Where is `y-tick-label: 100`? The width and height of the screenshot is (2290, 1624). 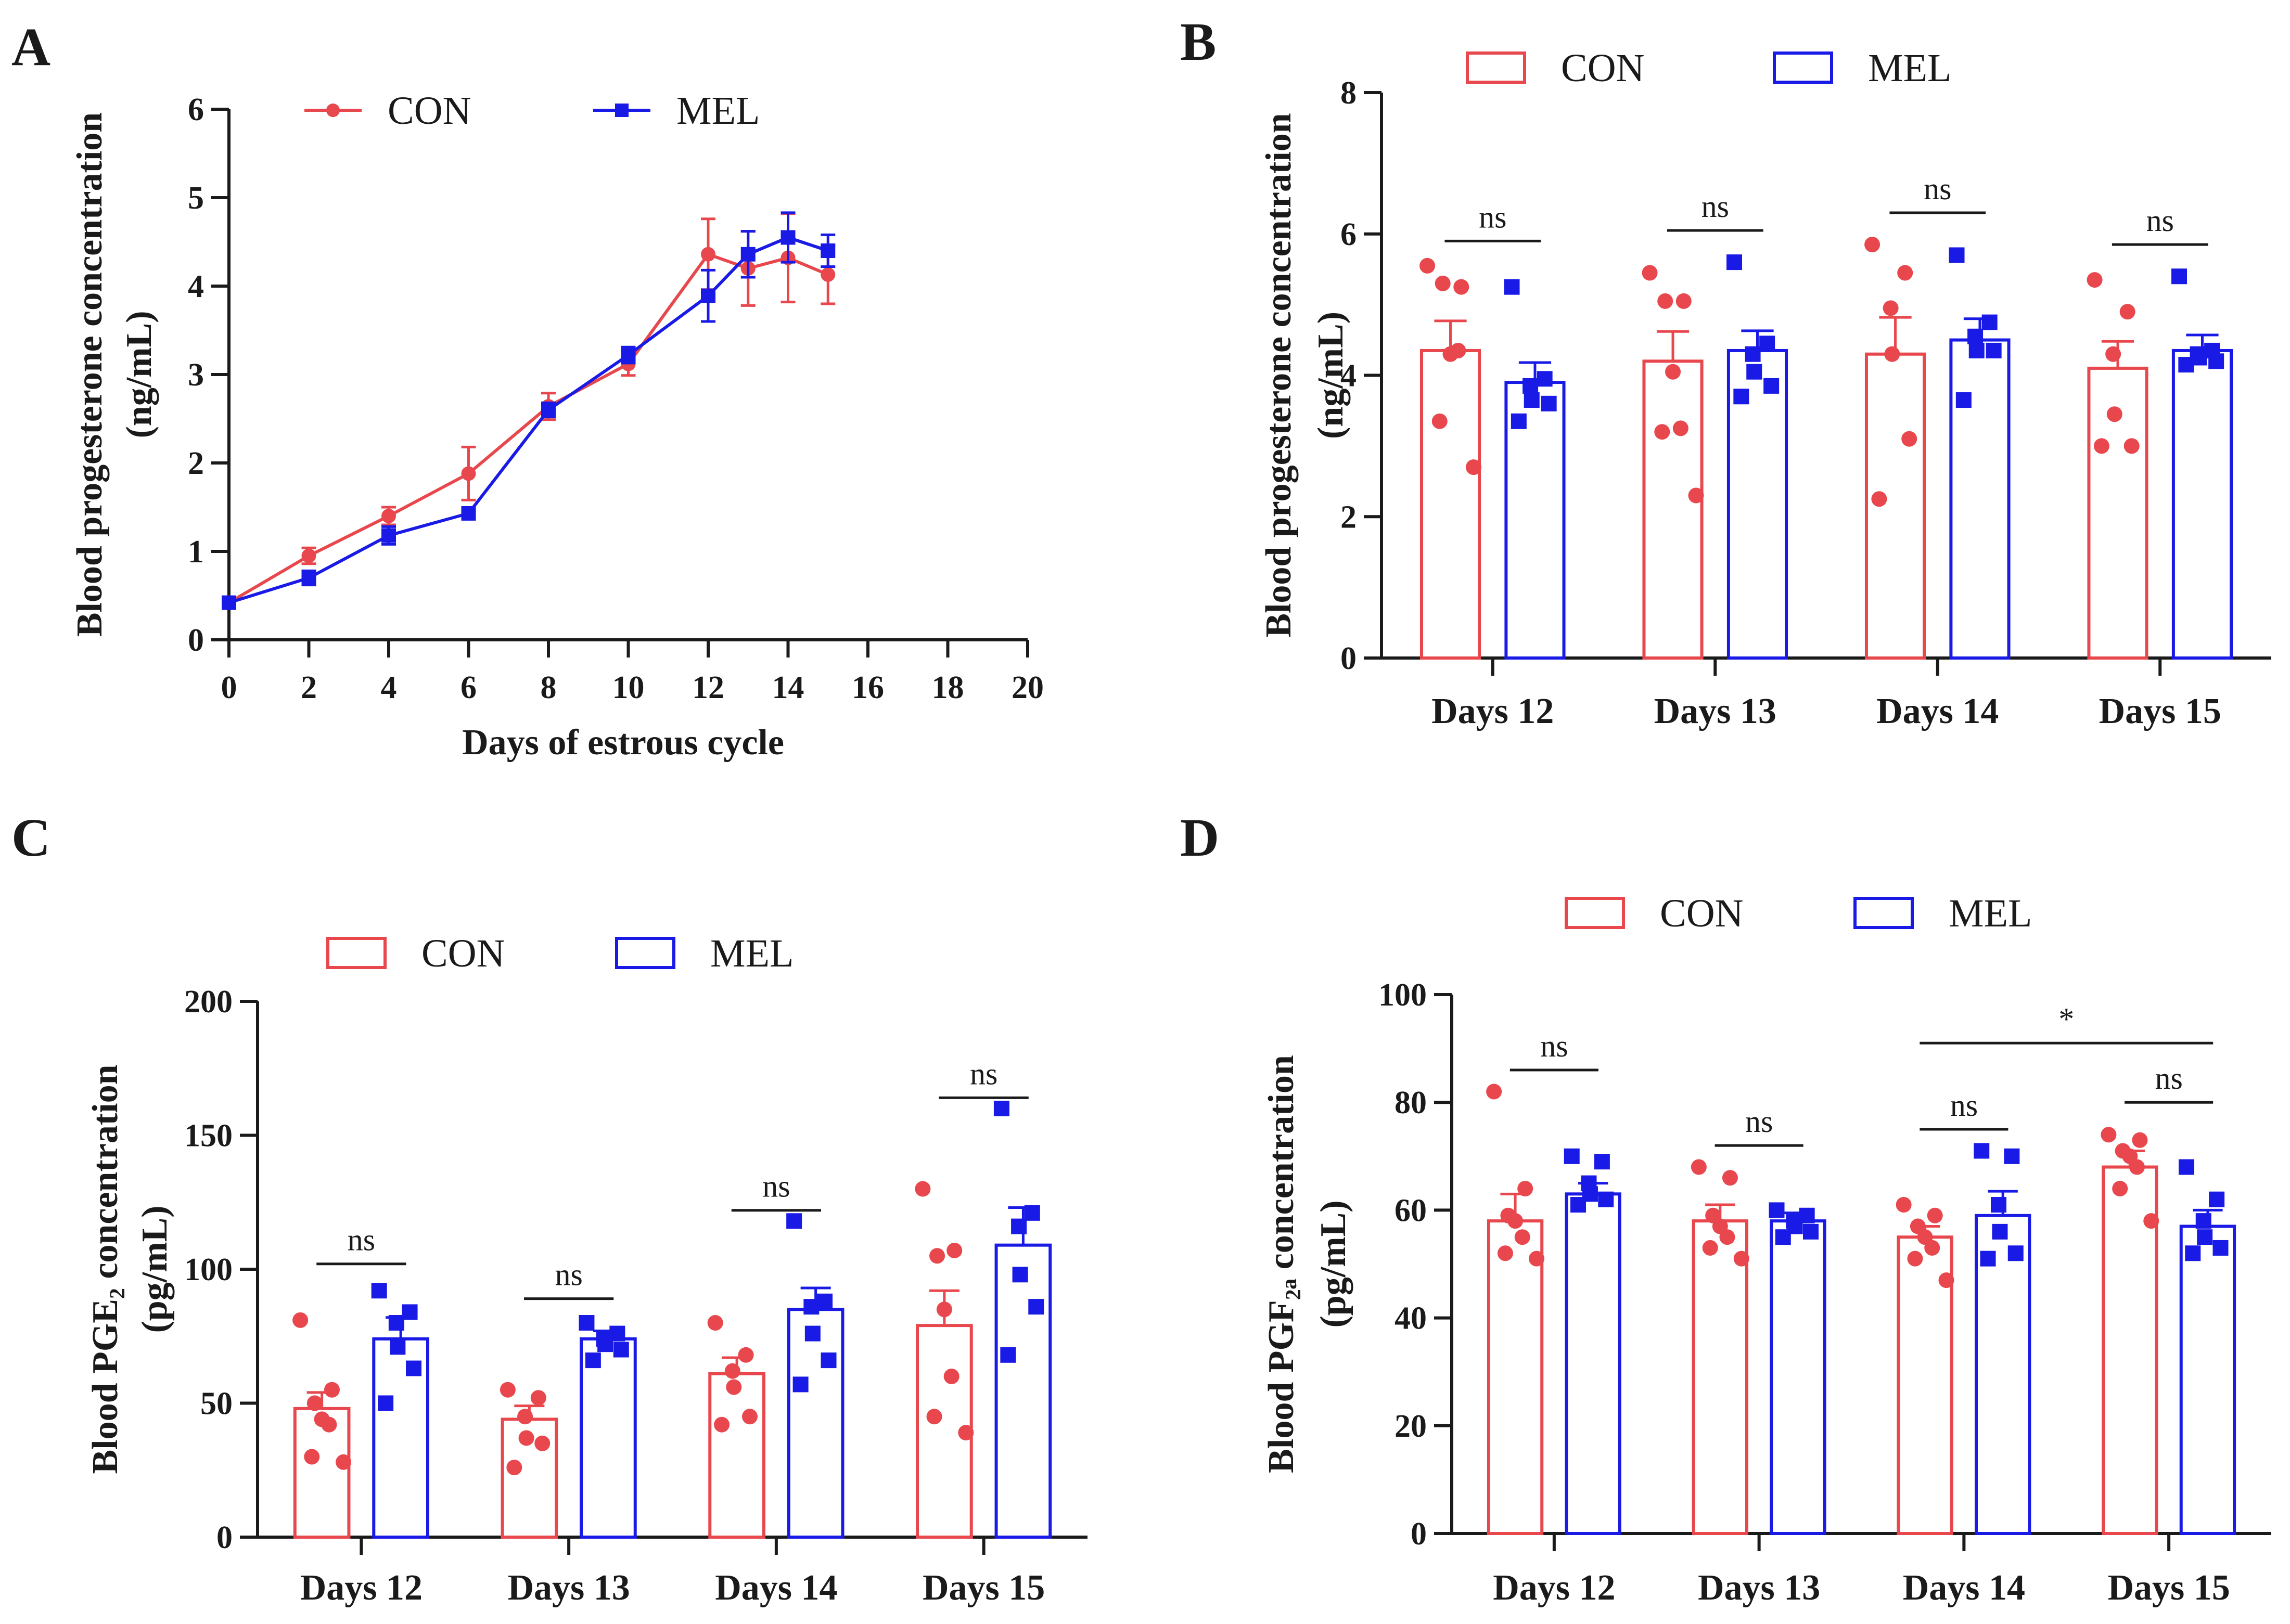
y-tick-label: 100 is located at coordinates (208, 1269).